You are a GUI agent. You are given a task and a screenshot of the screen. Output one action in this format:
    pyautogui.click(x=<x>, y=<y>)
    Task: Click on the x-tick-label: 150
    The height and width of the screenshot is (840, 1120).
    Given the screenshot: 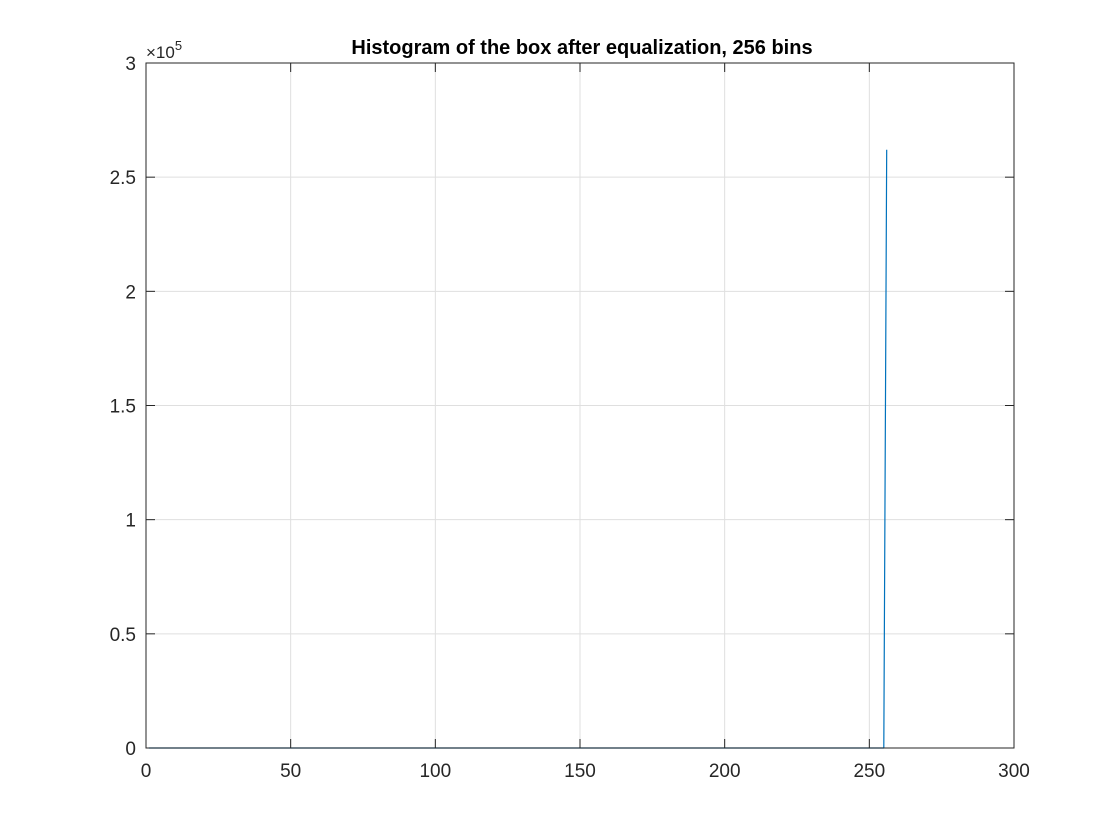 What is the action you would take?
    pyautogui.click(x=580, y=771)
    